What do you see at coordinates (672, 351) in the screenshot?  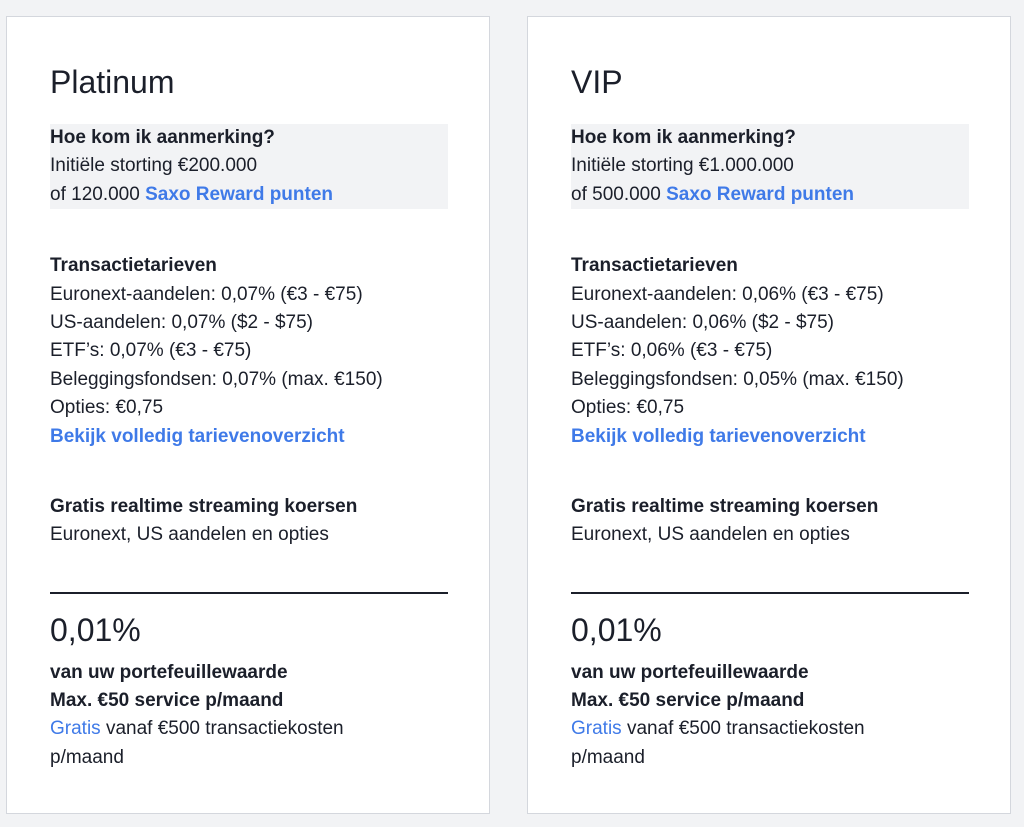 I see `rate-item: ETF’s: 0,06% (€3 - €75)` at bounding box center [672, 351].